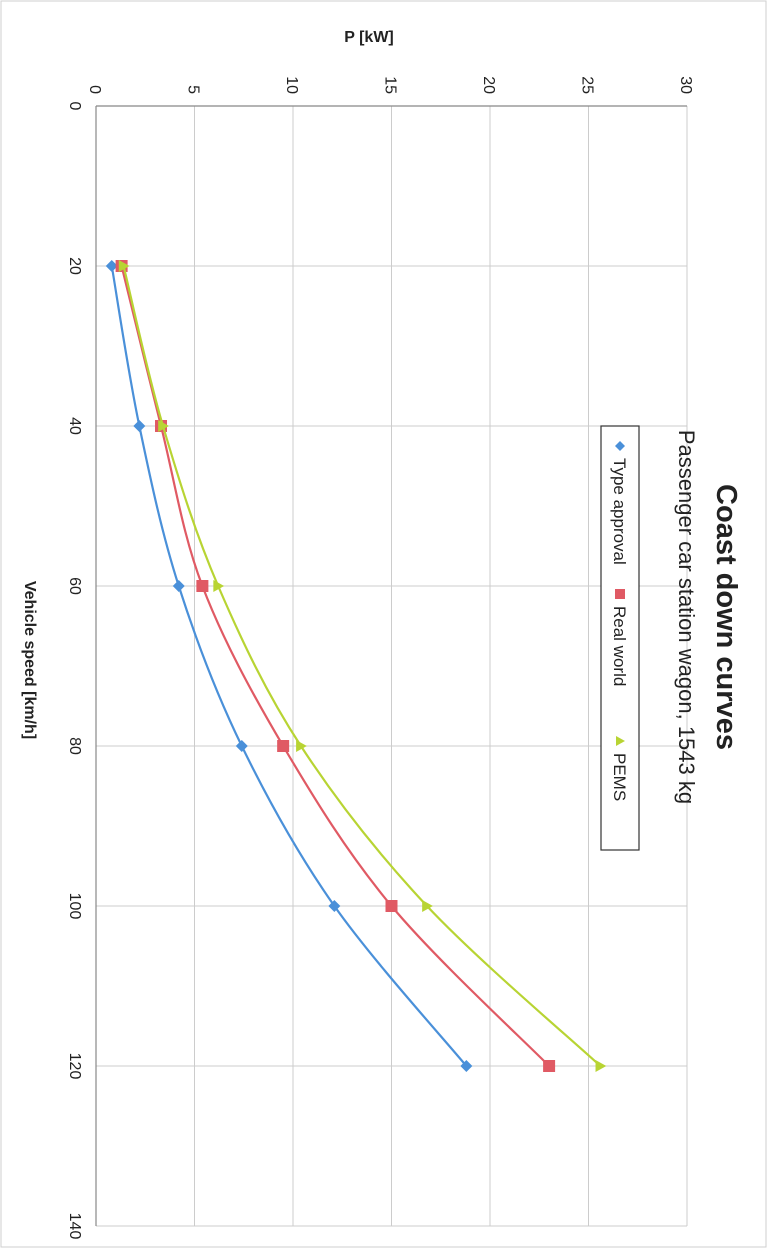 The height and width of the screenshot is (1248, 767). I want to click on x-tick-label: 20, so click(74, 266).